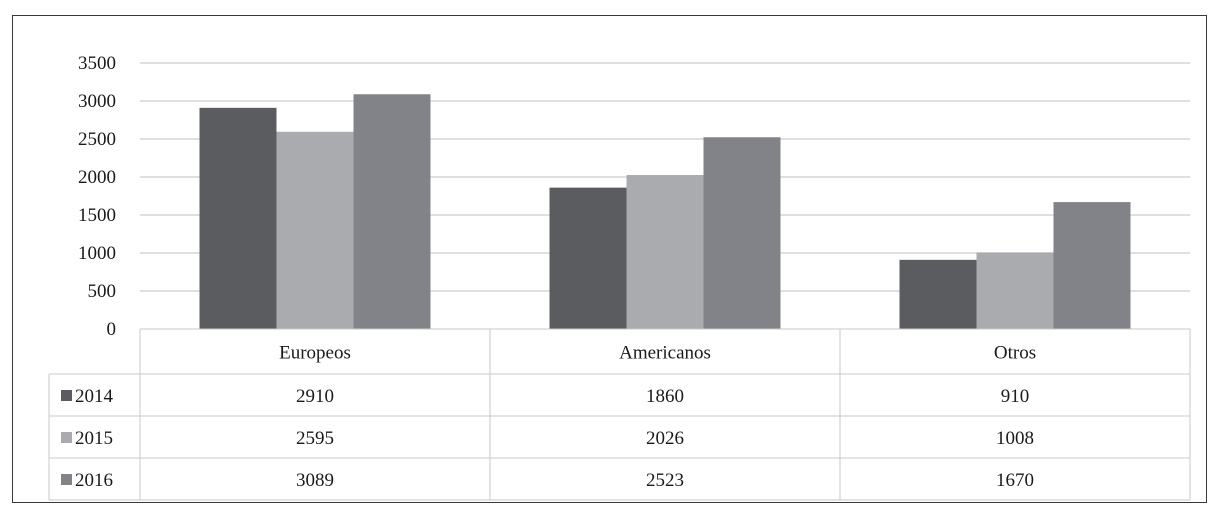 This screenshot has width=1219, height=512. What do you see at coordinates (94, 396) in the screenshot?
I see `legend-label: 2014` at bounding box center [94, 396].